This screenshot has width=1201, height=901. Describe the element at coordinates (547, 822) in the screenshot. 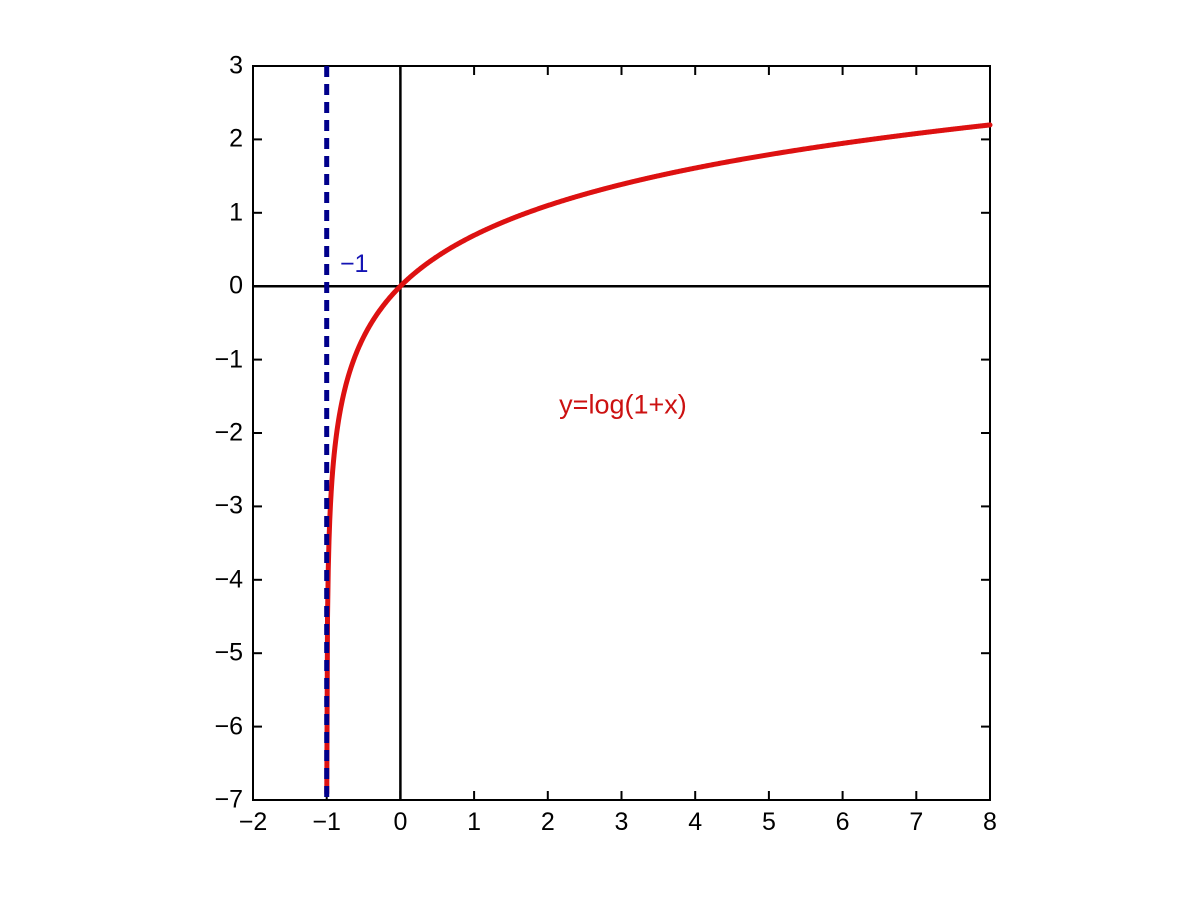

I see `x-tick-label: 2` at that location.